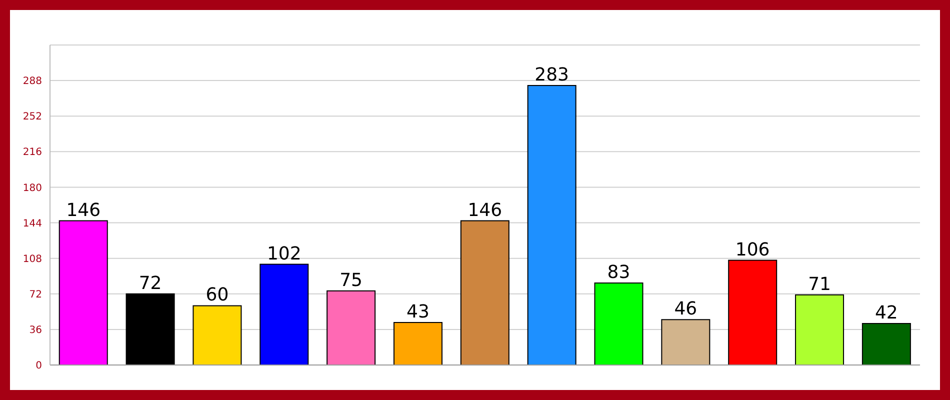 This screenshot has height=400, width=950. What do you see at coordinates (32, 259) in the screenshot?
I see `y-tick-label: 108` at bounding box center [32, 259].